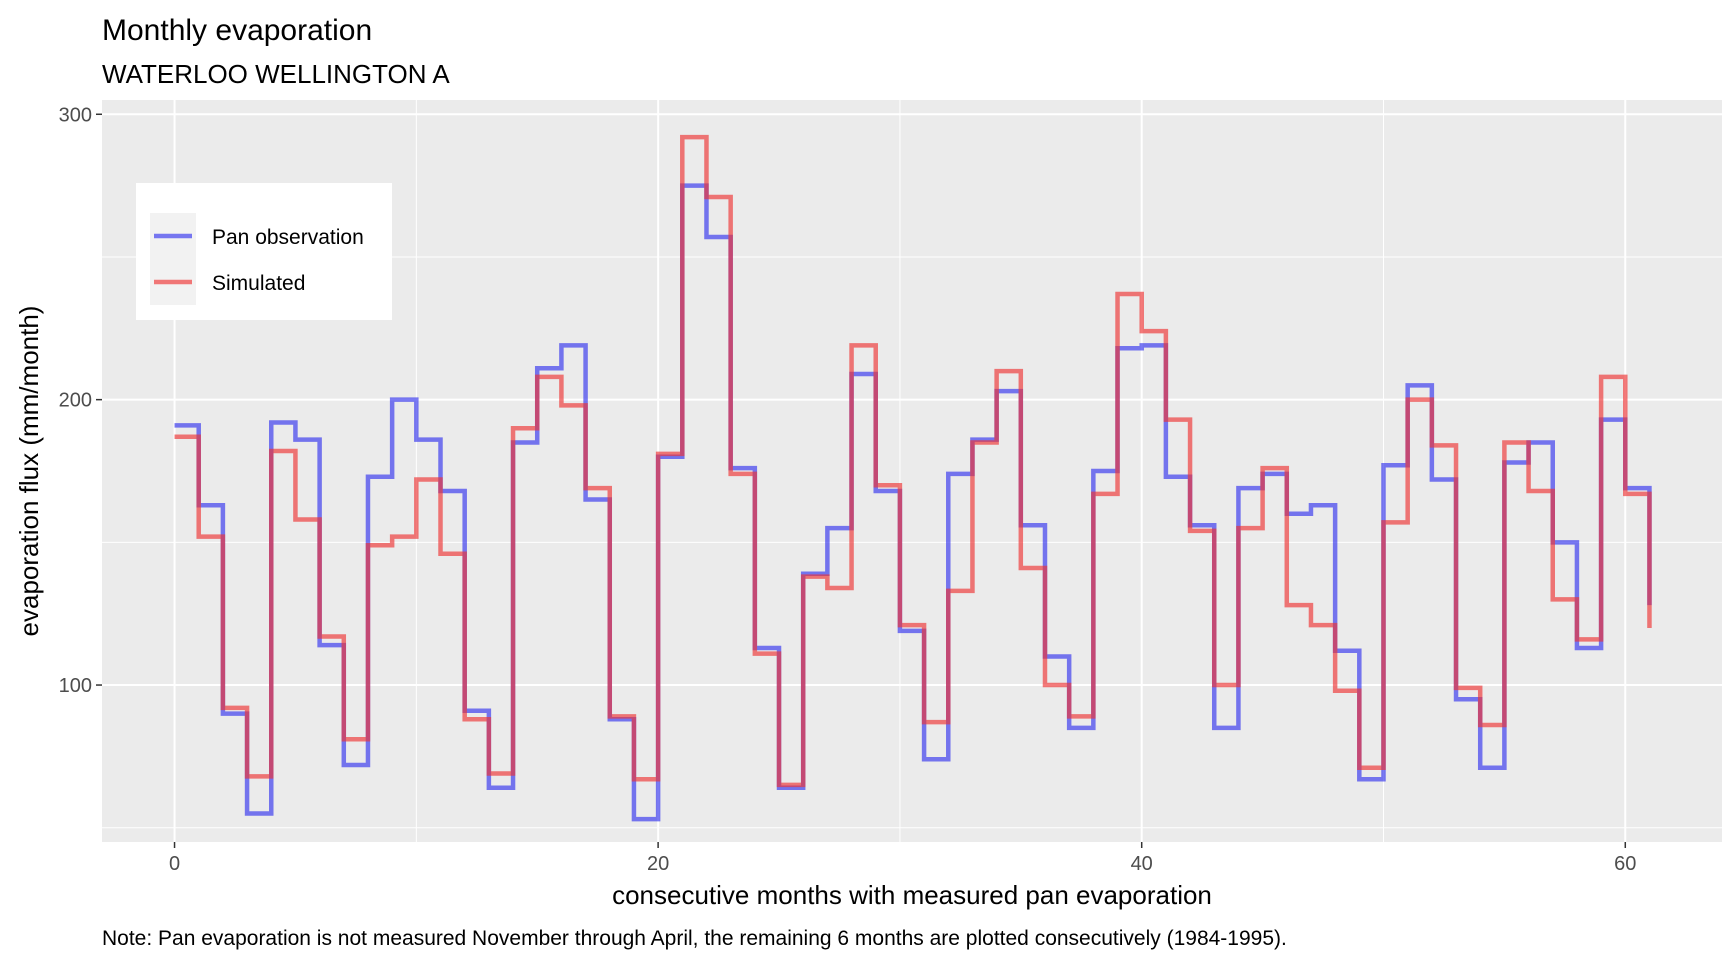 The image size is (1728, 960). I want to click on chart-title: Monthly evaporation, so click(237, 30).